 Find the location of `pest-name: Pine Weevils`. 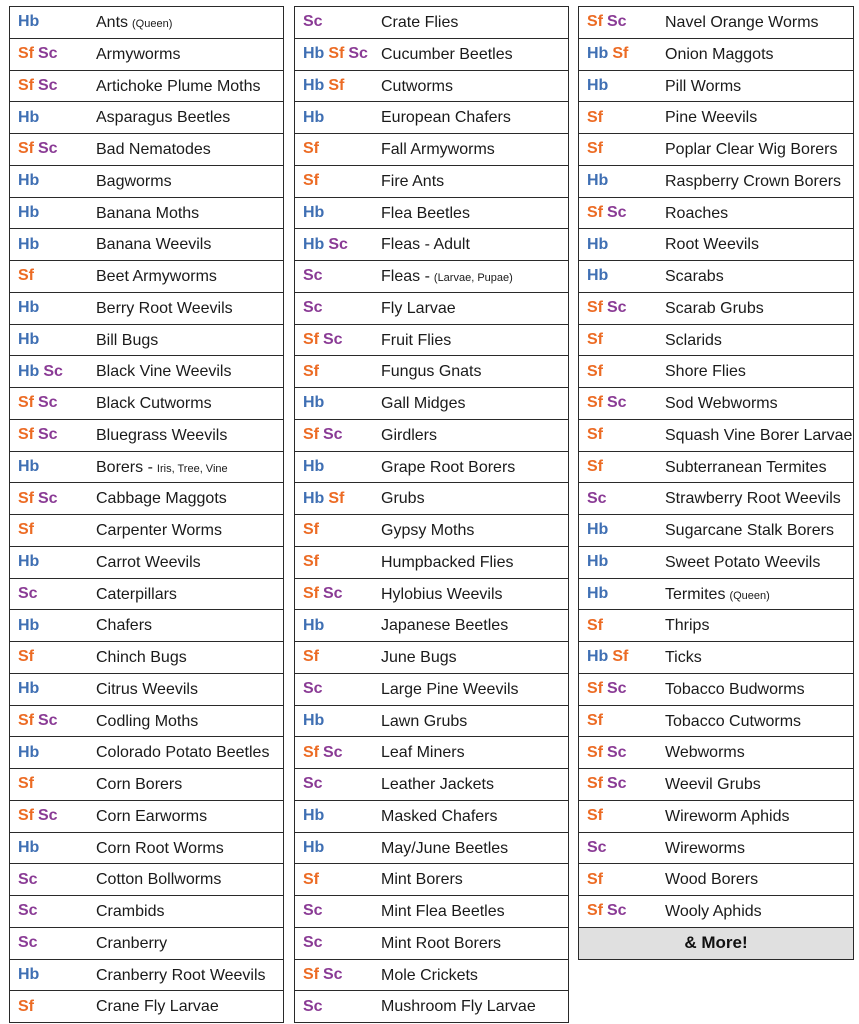

pest-name: Pine Weevils is located at coordinates (711, 117).